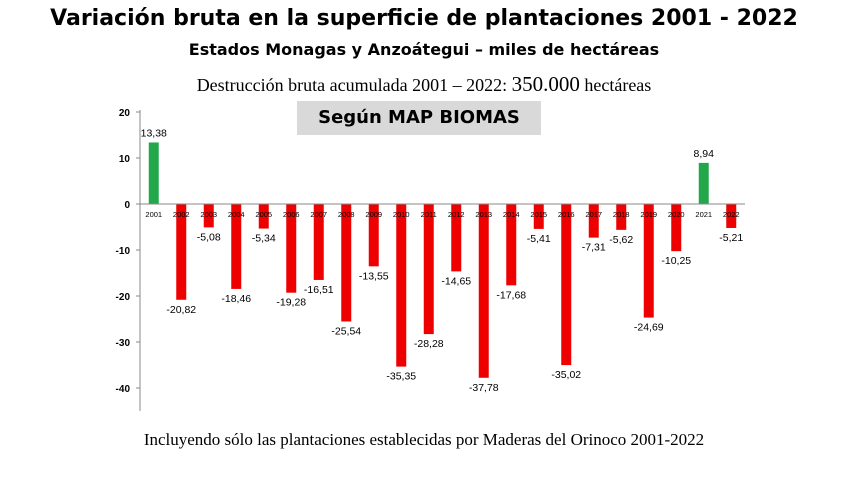 The height and width of the screenshot is (477, 848). I want to click on data-label: -7,31, so click(594, 248).